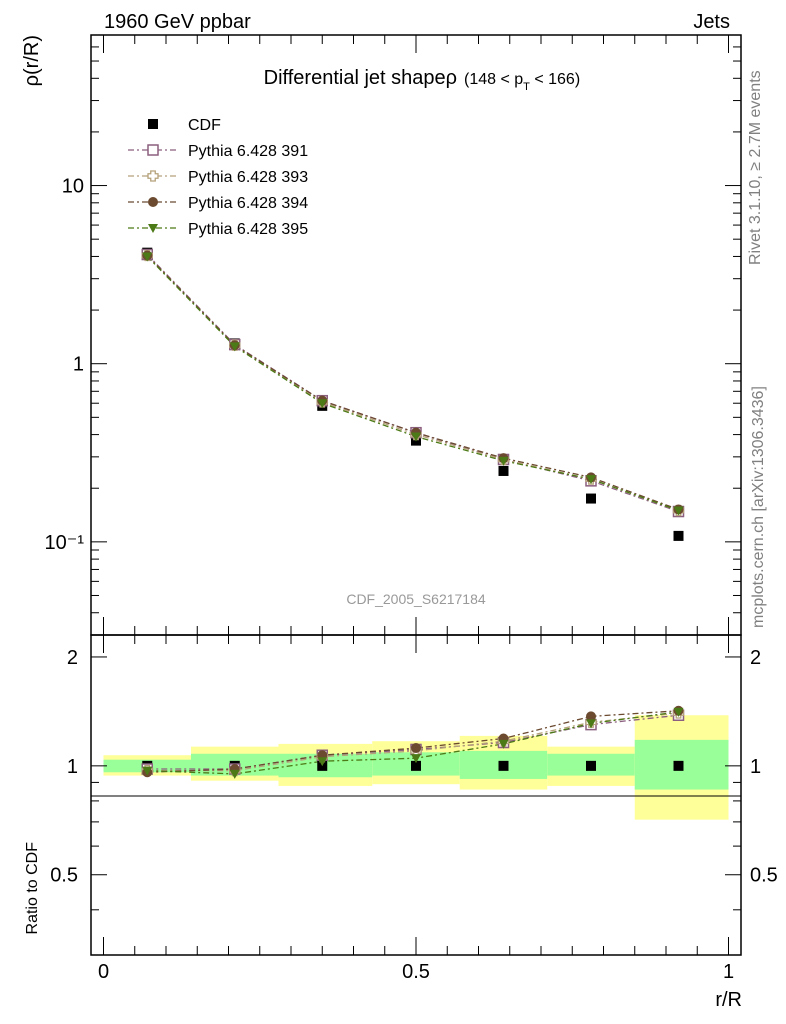 The width and height of the screenshot is (786, 1024). Describe the element at coordinates (755, 167) in the screenshot. I see `side-label-top: Rivet 3.1.10, ≥ 2.7M events` at that location.